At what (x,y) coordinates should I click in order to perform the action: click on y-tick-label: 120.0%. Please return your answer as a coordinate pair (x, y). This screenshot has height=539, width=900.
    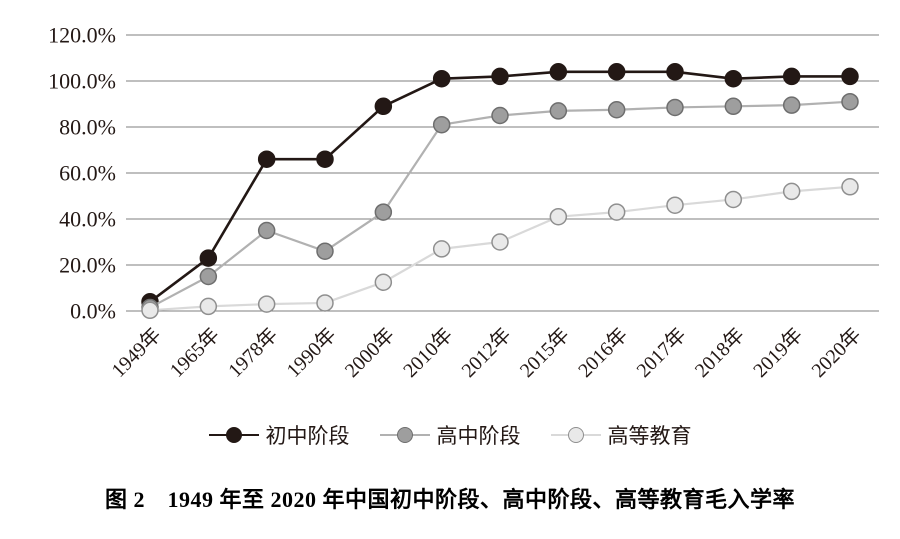
    Looking at the image, I should click on (82, 35).